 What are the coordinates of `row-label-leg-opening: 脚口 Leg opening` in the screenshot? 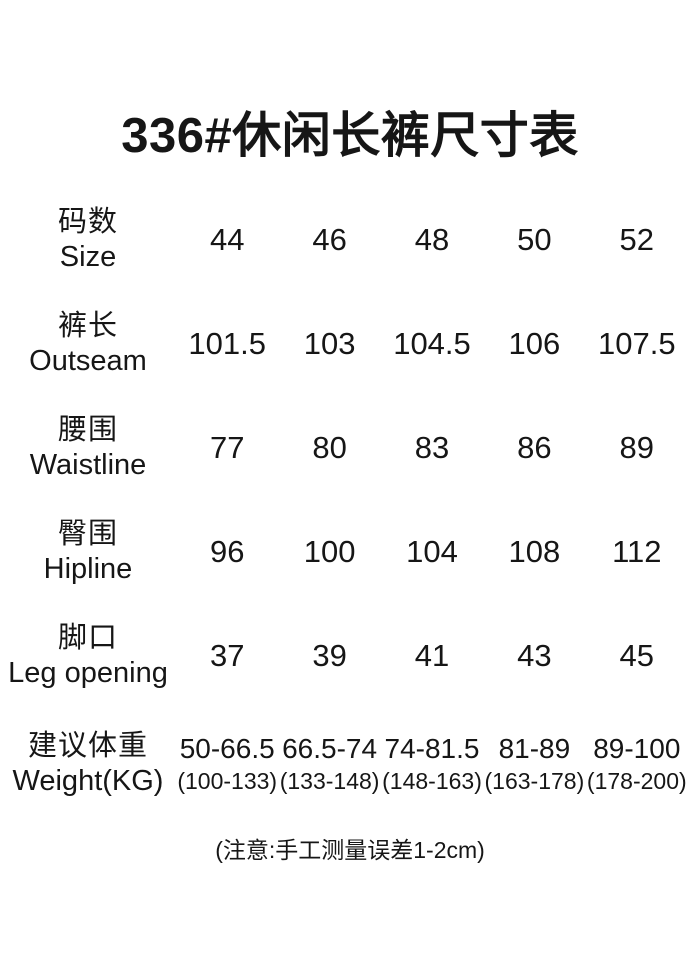 It's located at (88, 656).